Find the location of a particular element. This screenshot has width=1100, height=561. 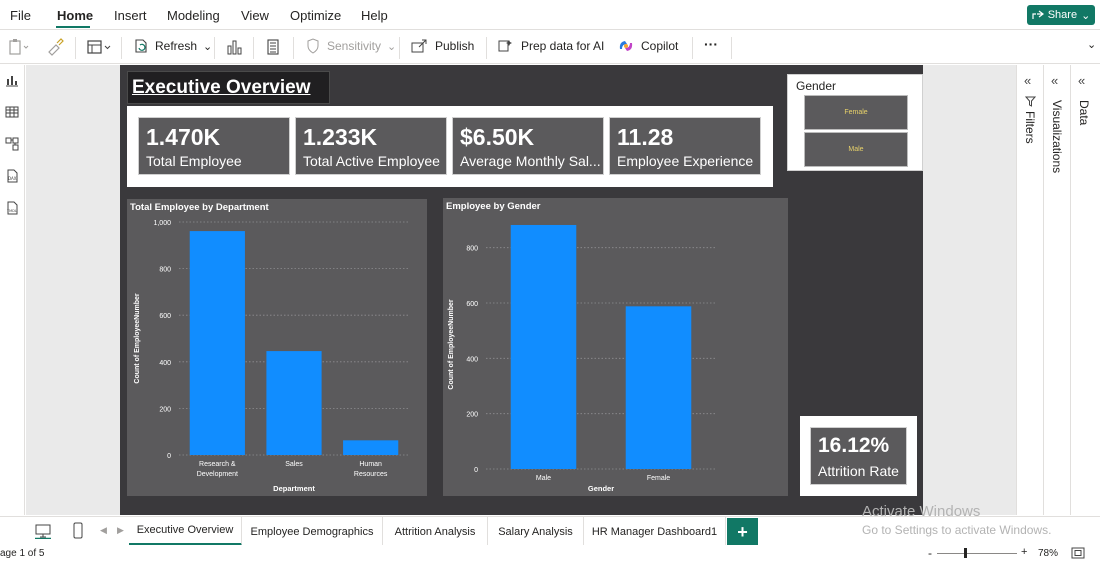

transform-button is located at coordinates (99, 47).